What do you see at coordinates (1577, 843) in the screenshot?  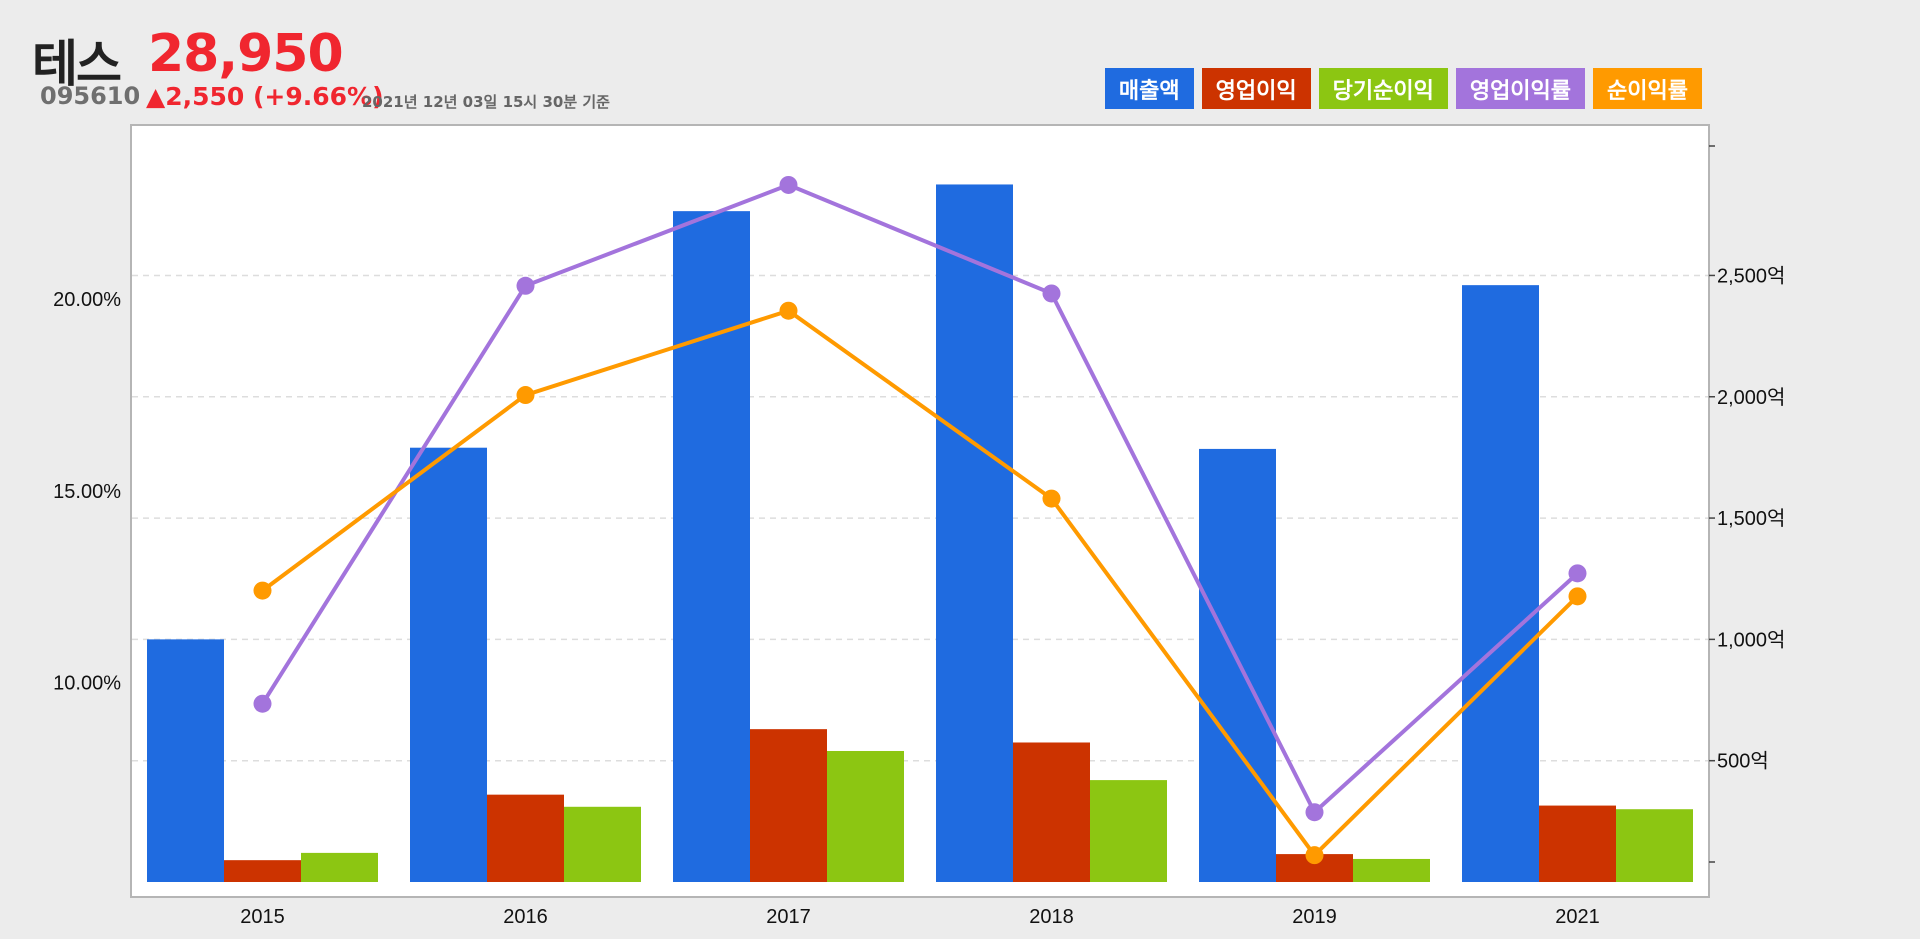 I see `bar-영업이익-2021` at bounding box center [1577, 843].